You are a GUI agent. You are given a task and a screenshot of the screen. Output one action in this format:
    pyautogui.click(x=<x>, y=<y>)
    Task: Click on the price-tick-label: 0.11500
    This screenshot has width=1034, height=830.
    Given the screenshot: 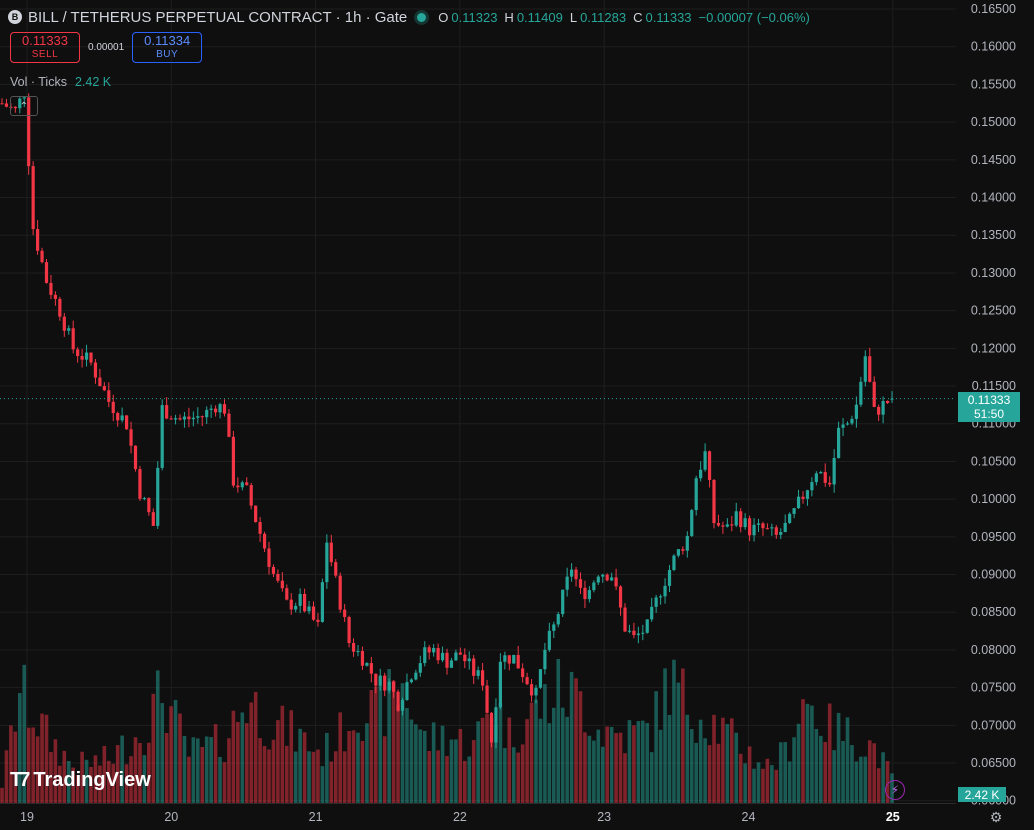 What is the action you would take?
    pyautogui.click(x=994, y=386)
    